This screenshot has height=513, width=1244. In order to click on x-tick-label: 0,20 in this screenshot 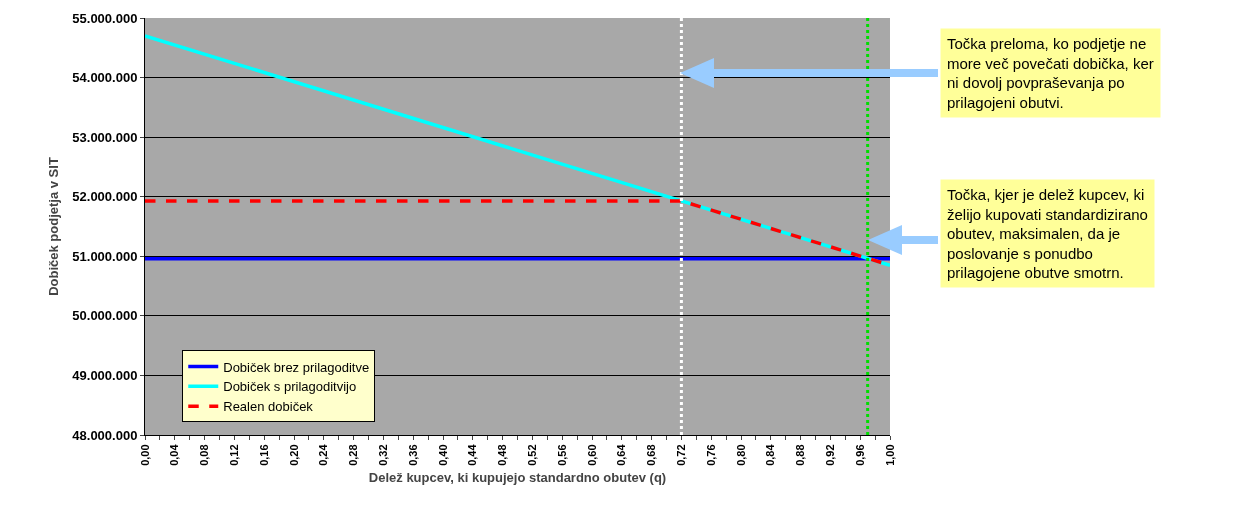, I will do `click(293, 455)`.